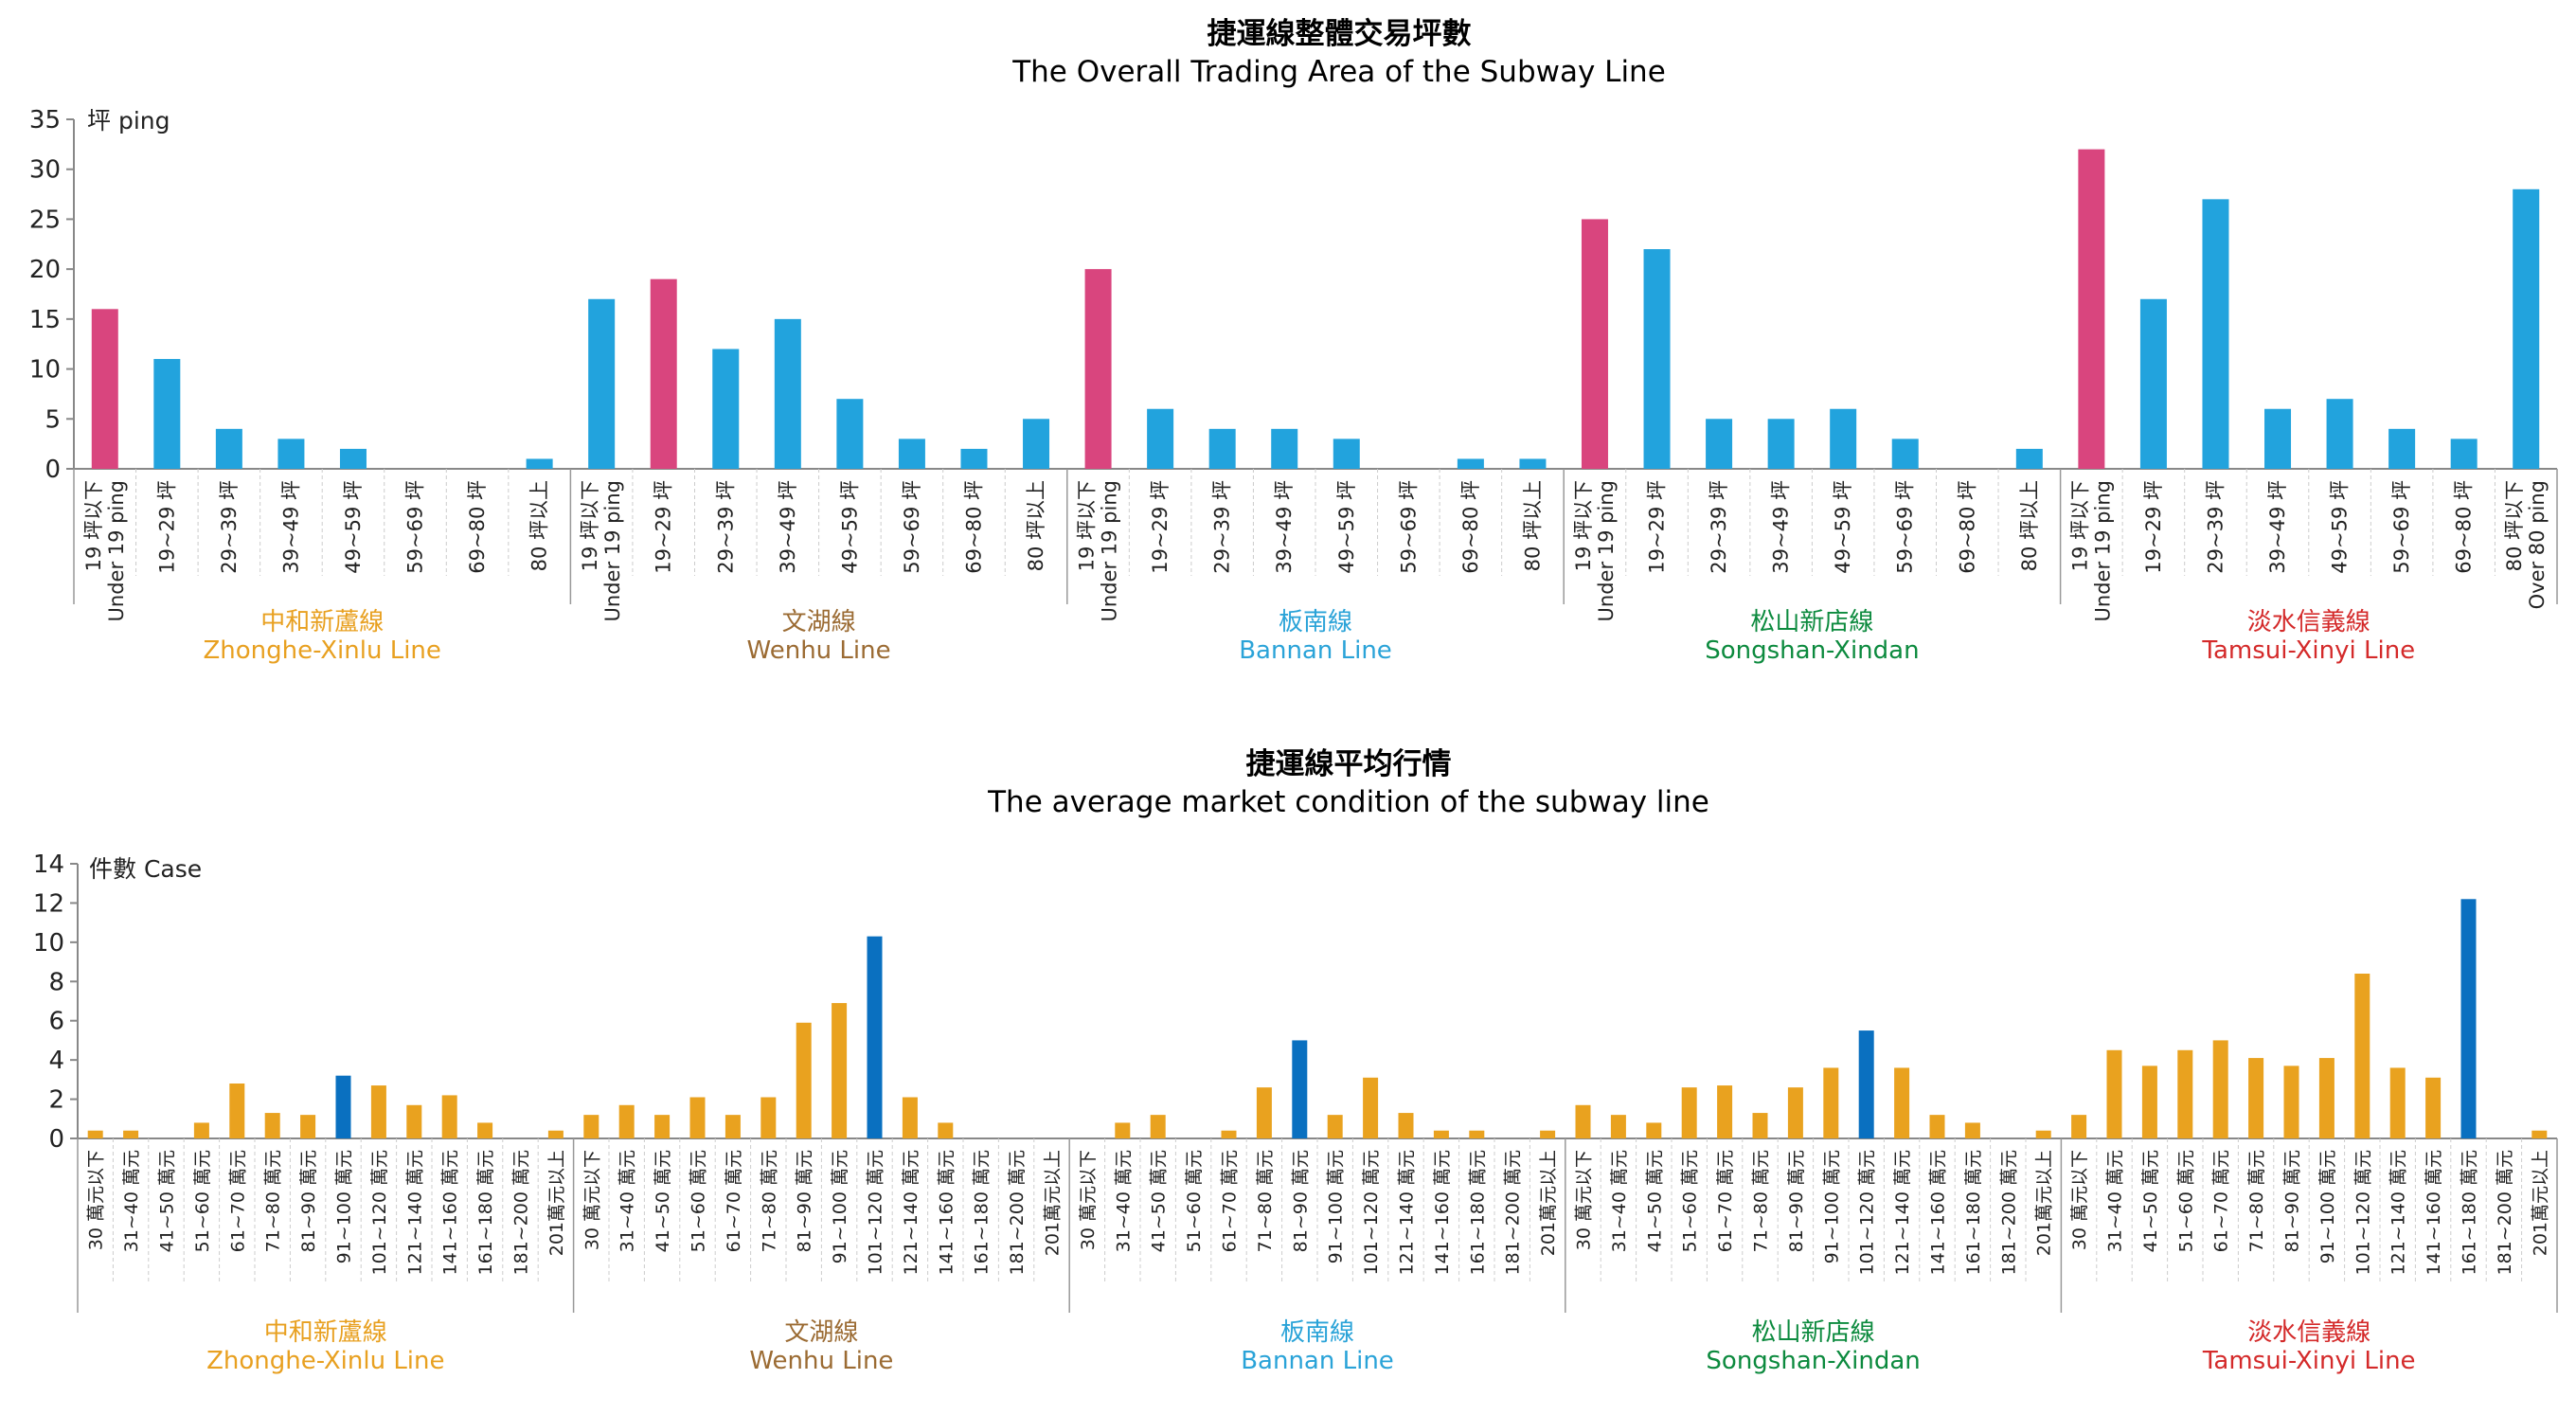  What do you see at coordinates (2540, 1203) in the screenshot?
I see `x-category-label: 201萬元以上` at bounding box center [2540, 1203].